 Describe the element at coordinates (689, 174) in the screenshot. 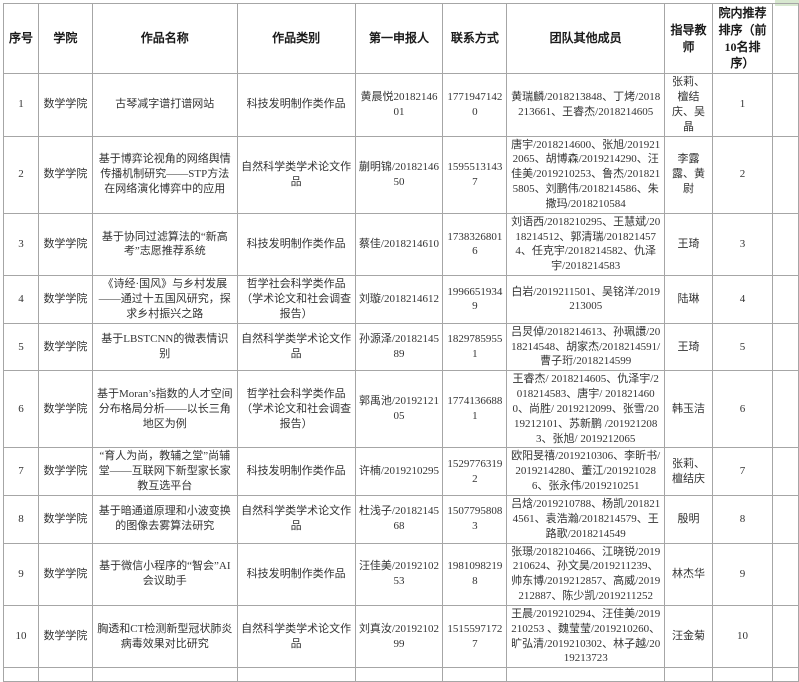

I see `cell-advisor: 李露露、黄尉` at that location.